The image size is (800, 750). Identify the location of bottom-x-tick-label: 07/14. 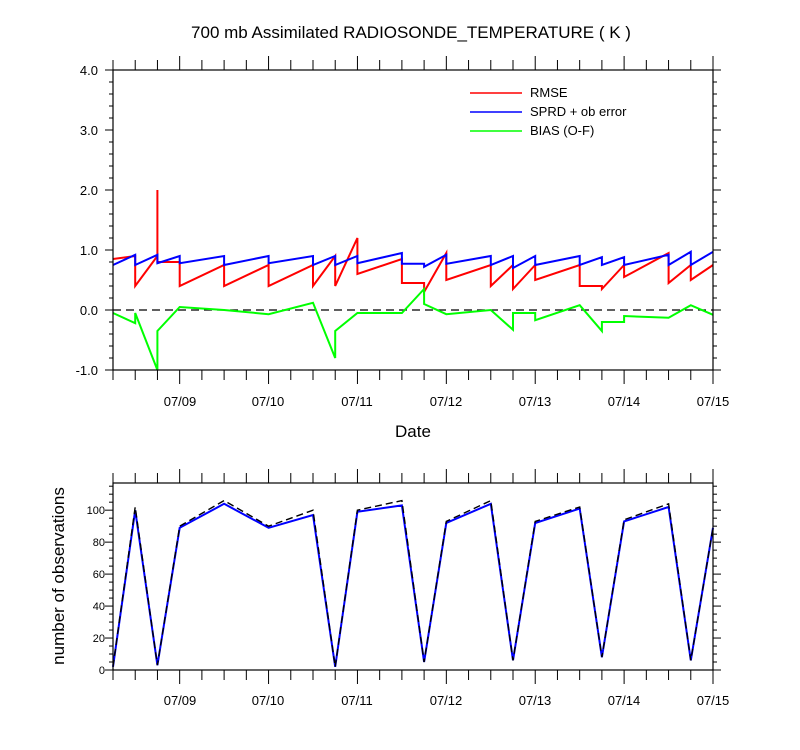
(624, 700).